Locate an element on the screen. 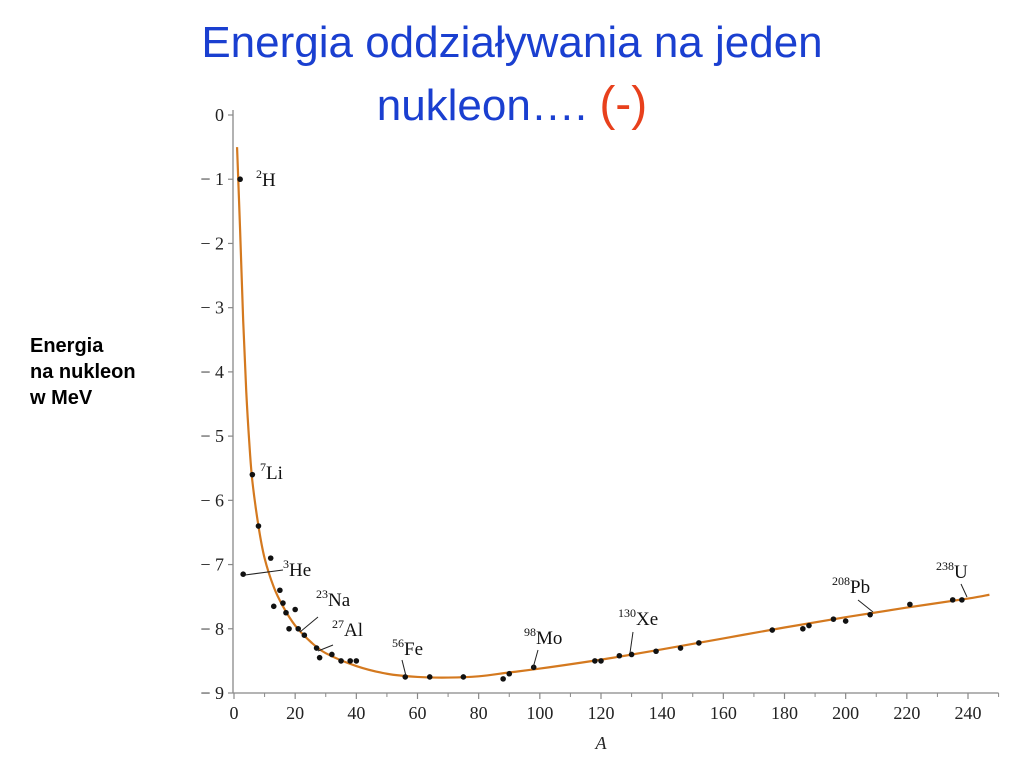 The image size is (1024, 768). title-line-1: Energia oddziaływania na jeden is located at coordinates (512, 42).